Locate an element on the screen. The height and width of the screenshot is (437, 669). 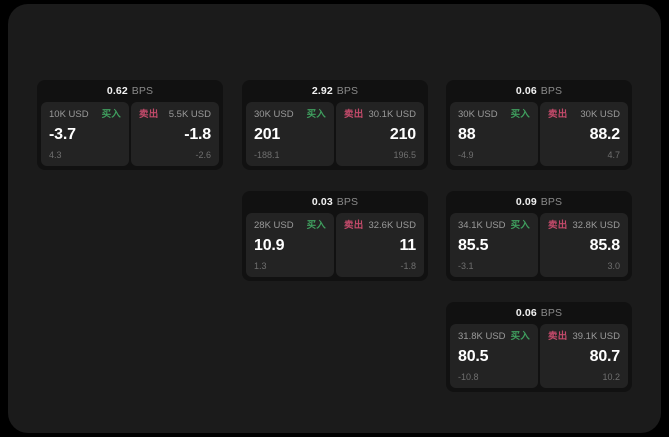
spread-card: 0.06 BPS 31.8K USD 买入 80.5 -10.8 卖 is located at coordinates (539, 347).